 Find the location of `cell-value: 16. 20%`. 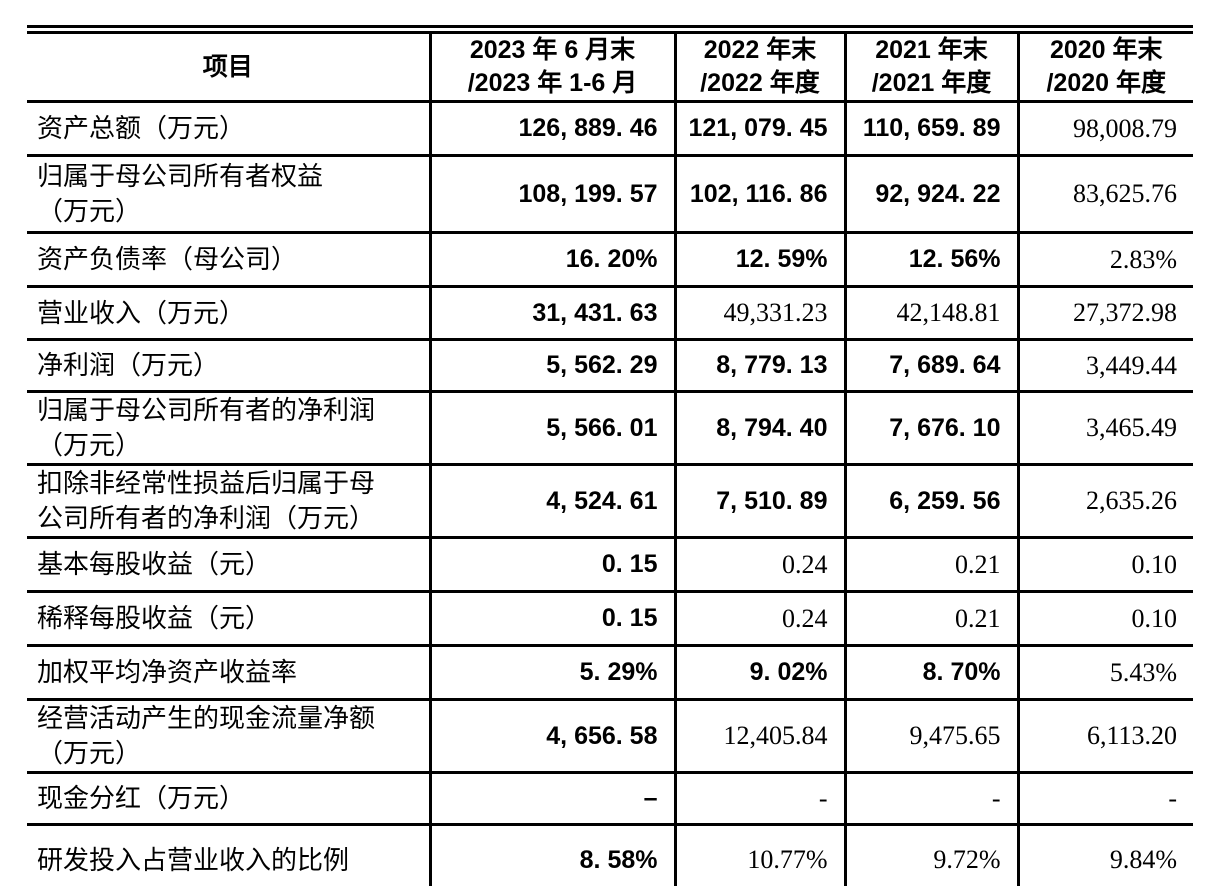

cell-value: 16. 20% is located at coordinates (553, 260).